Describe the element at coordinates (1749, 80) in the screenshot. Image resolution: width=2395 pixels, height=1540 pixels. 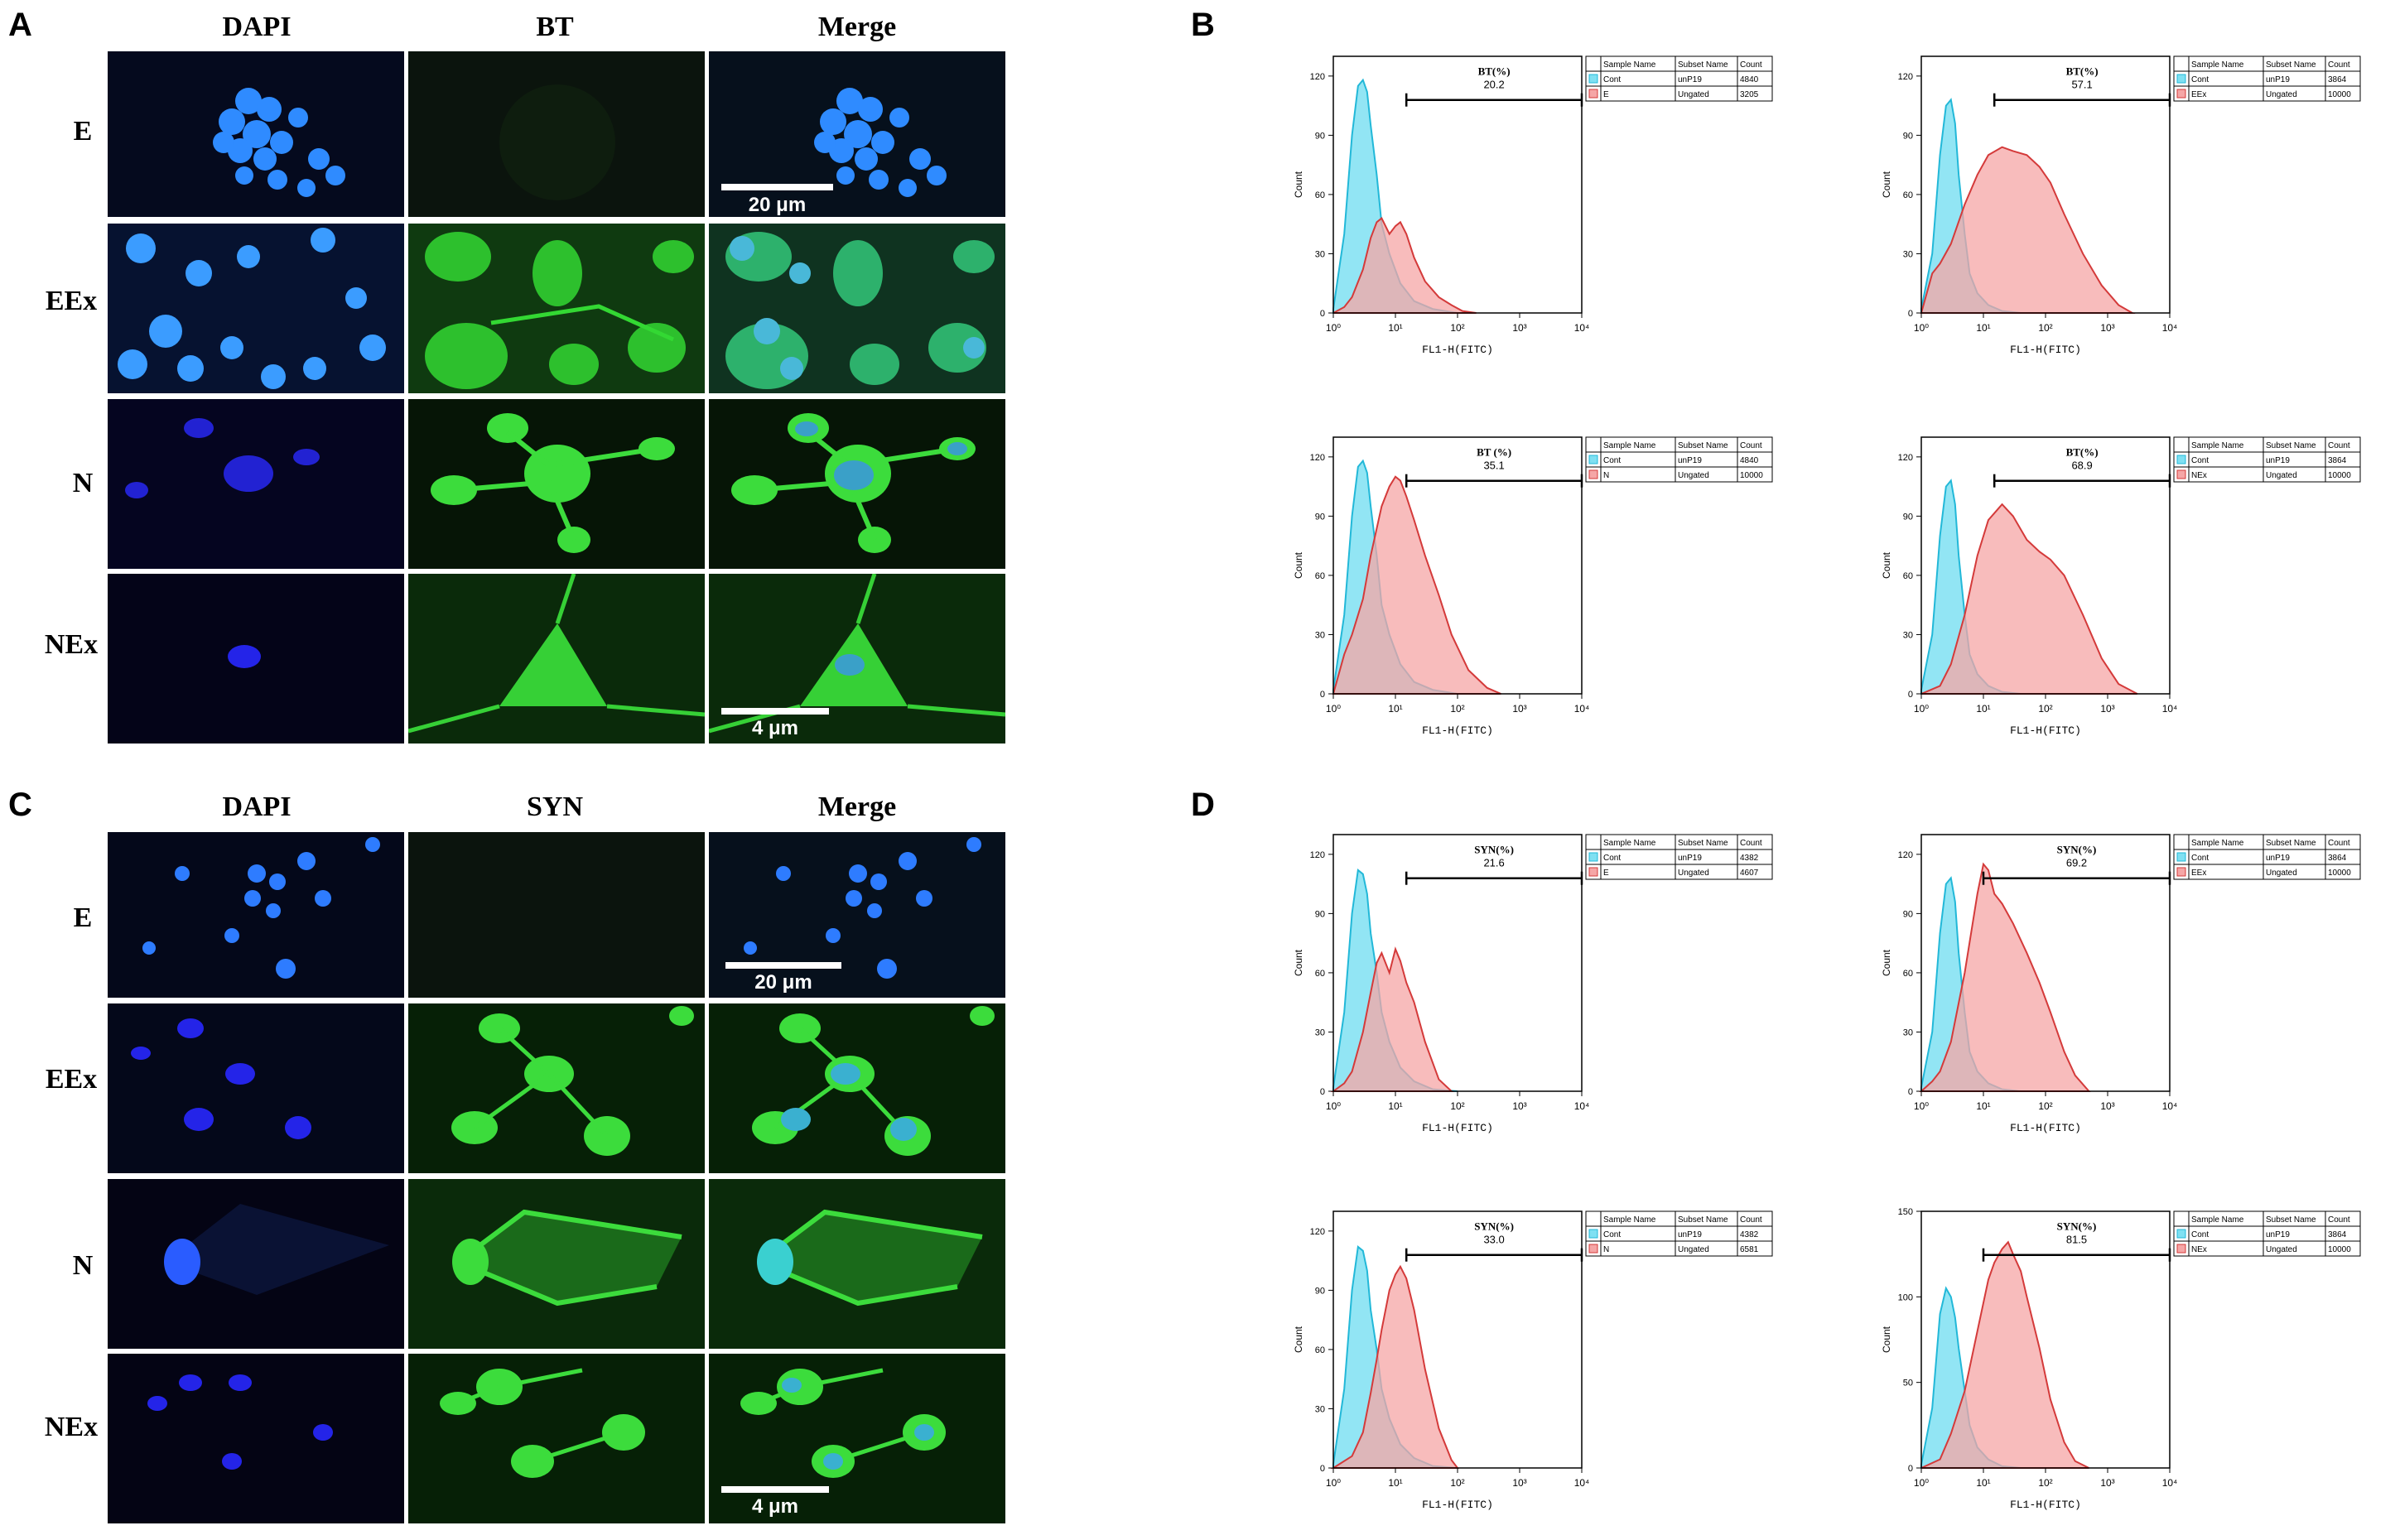
I see `legend-cell: 4840` at that location.